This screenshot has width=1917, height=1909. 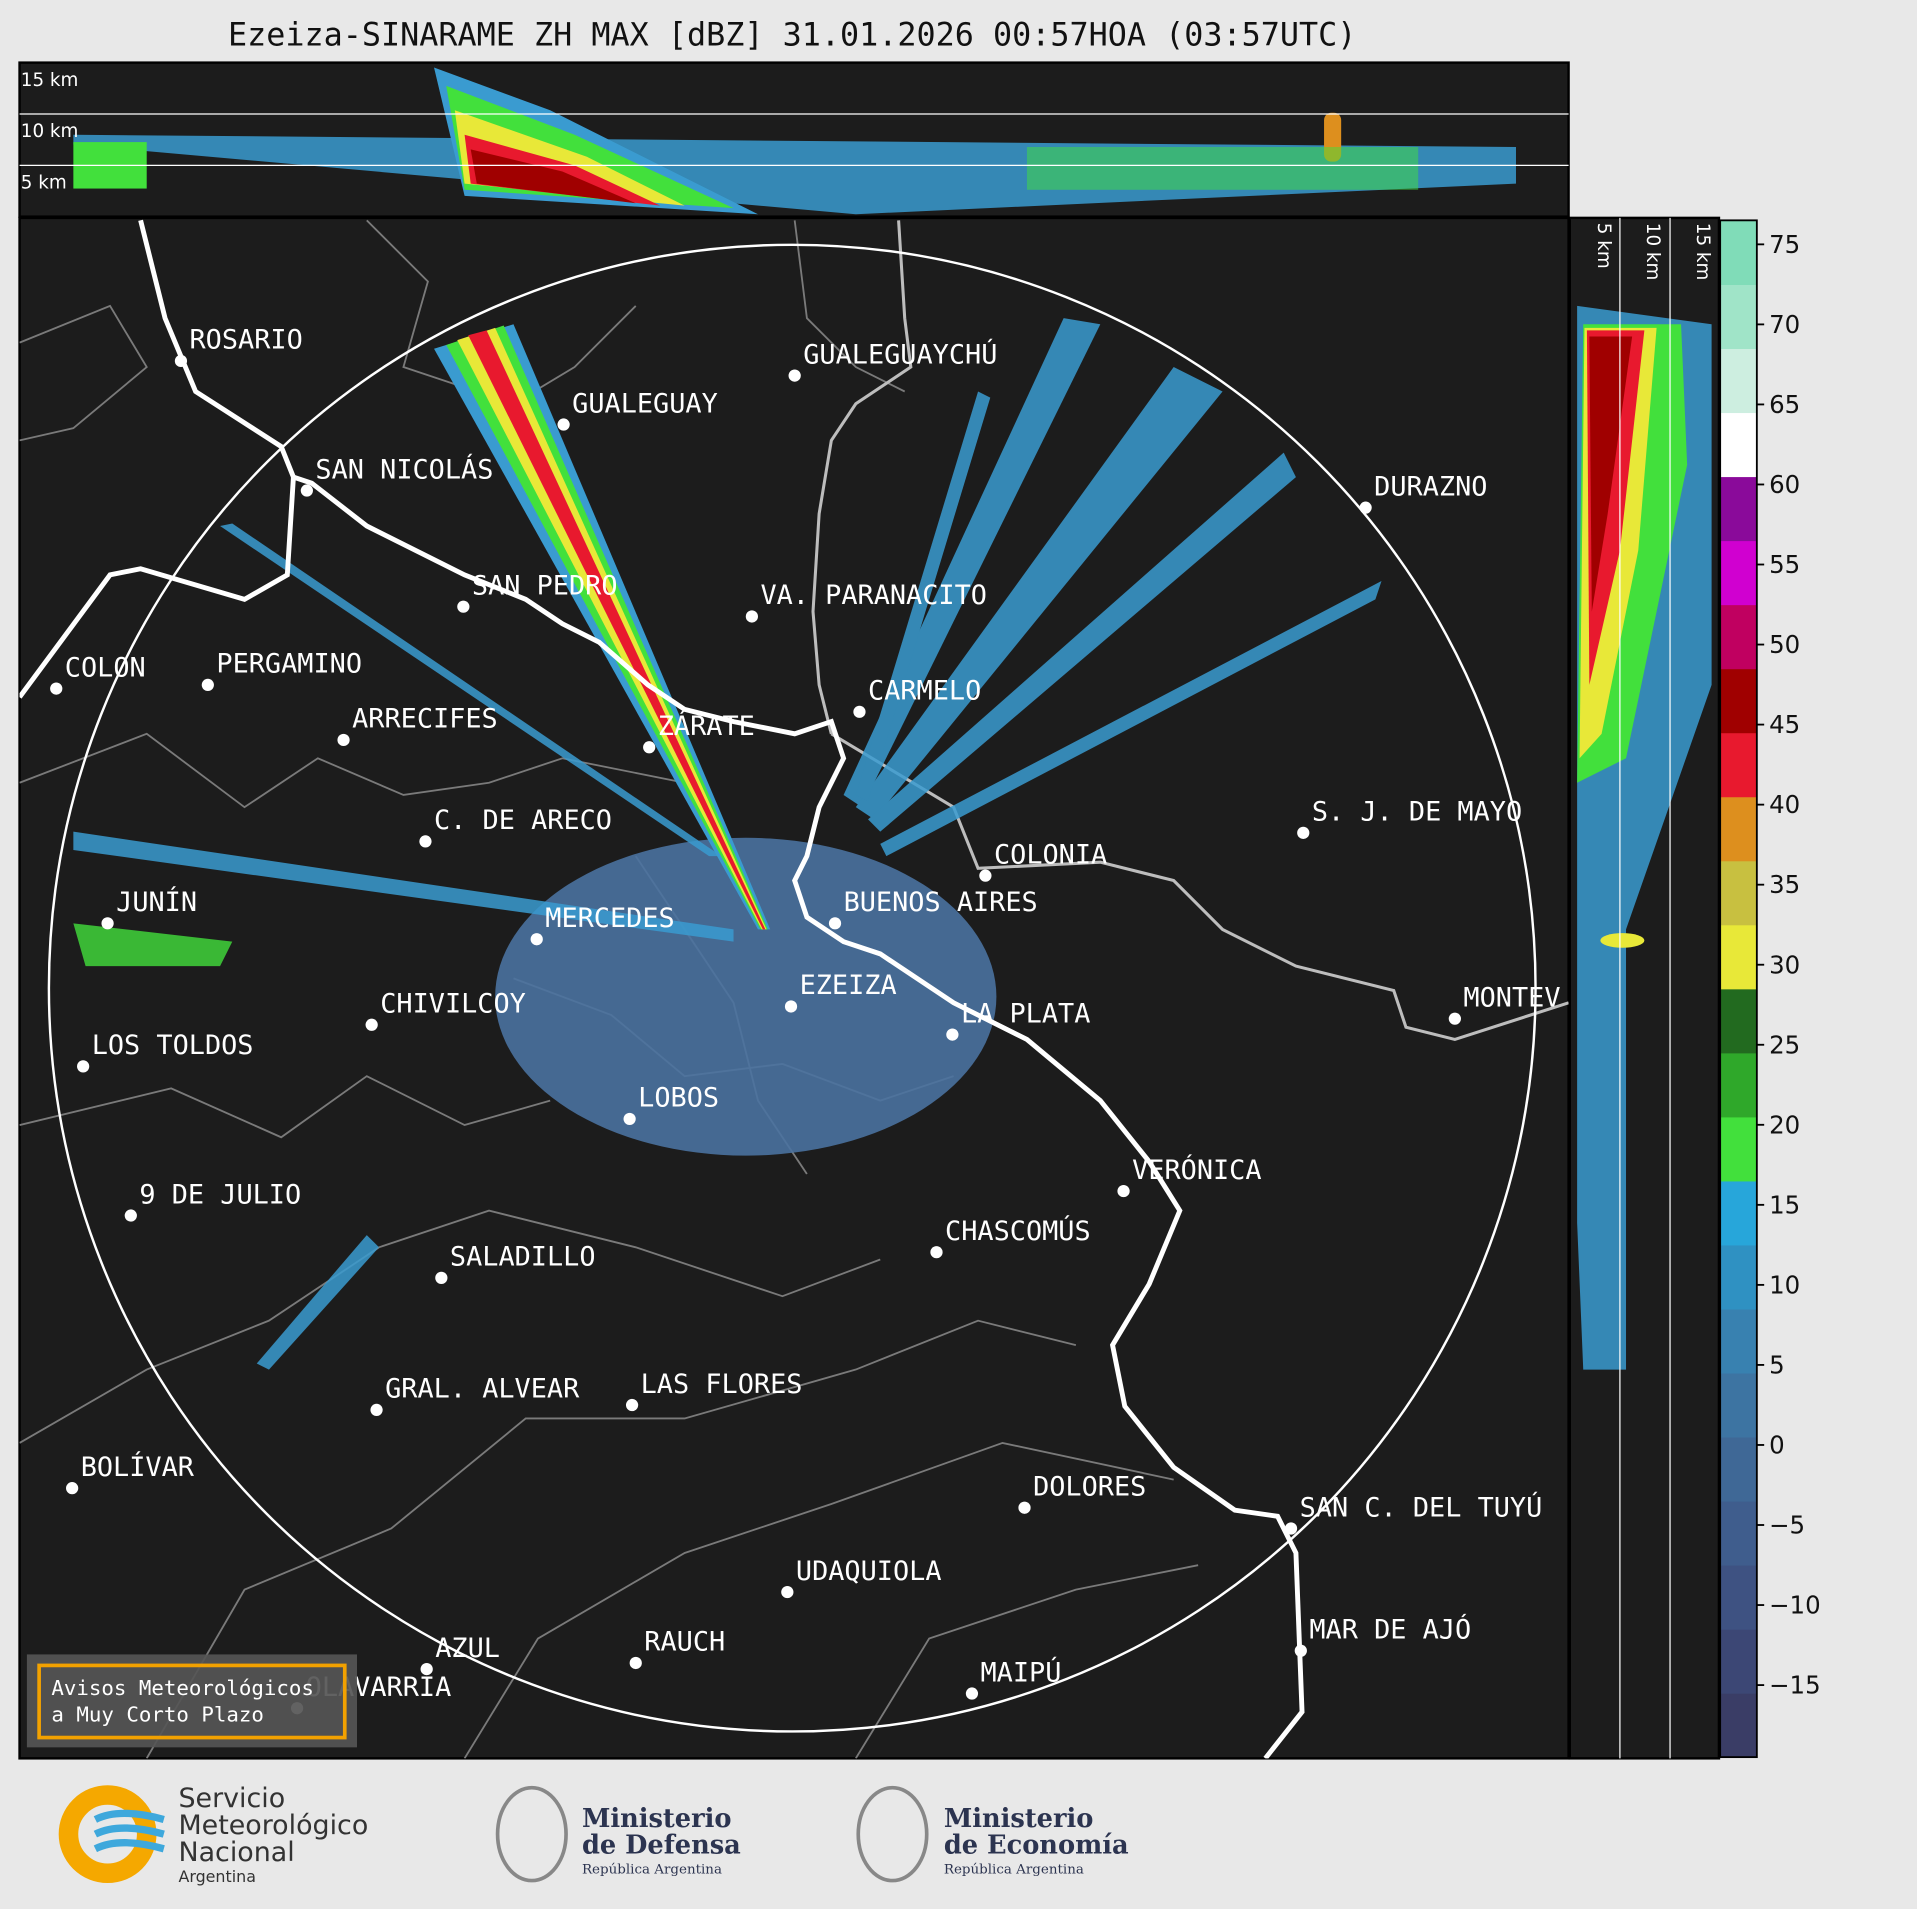 I want to click on city-label: C. DE ARECO, so click(x=523, y=820).